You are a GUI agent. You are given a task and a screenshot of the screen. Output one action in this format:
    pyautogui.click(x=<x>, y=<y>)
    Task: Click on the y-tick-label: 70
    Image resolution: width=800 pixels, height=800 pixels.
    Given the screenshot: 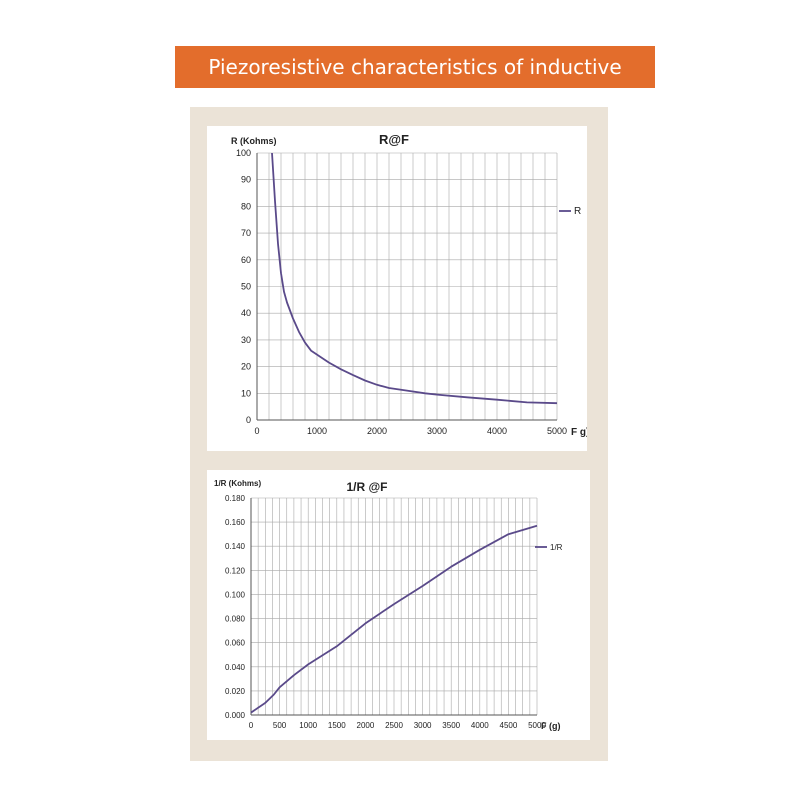 What is the action you would take?
    pyautogui.click(x=246, y=233)
    